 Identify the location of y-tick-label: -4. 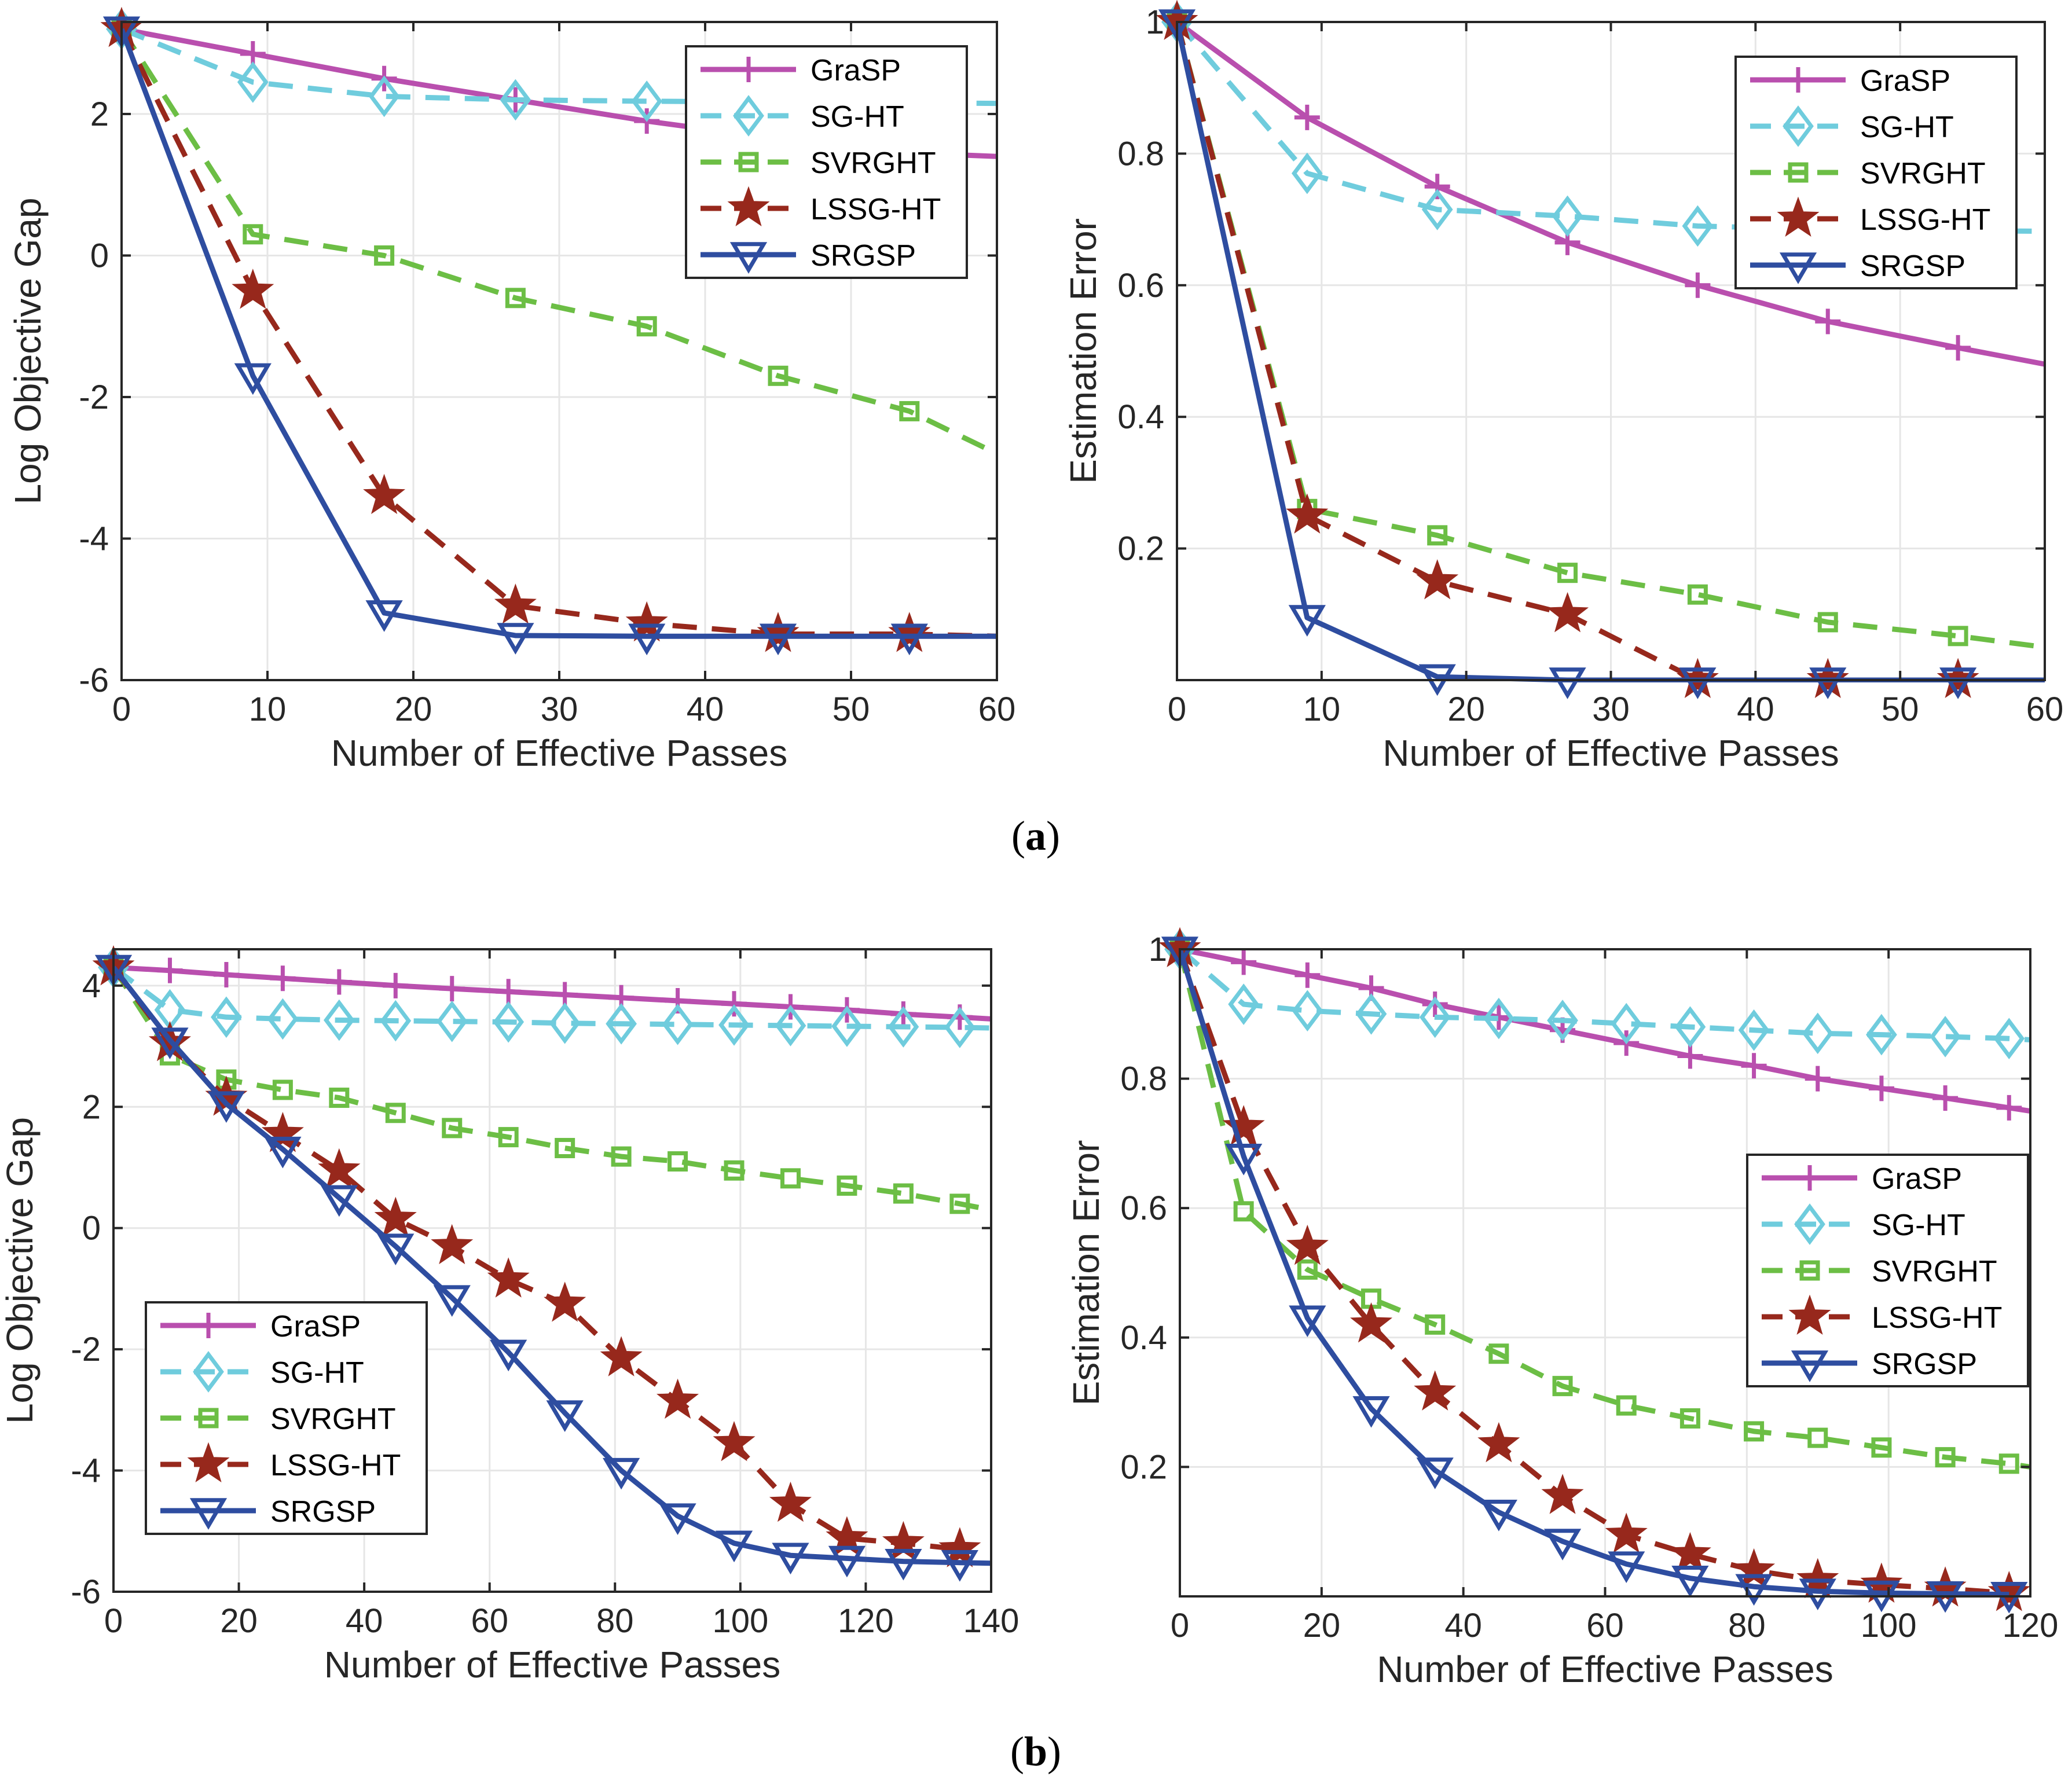
(86, 1471).